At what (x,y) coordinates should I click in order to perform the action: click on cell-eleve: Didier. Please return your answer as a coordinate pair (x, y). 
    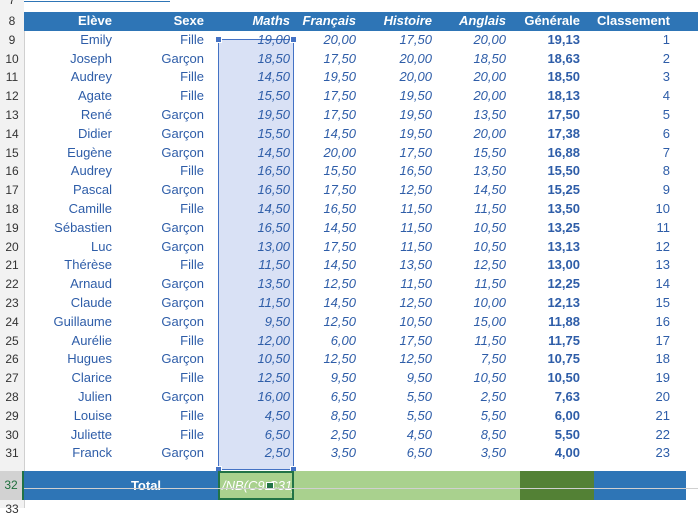
    Looking at the image, I should click on (95, 133).